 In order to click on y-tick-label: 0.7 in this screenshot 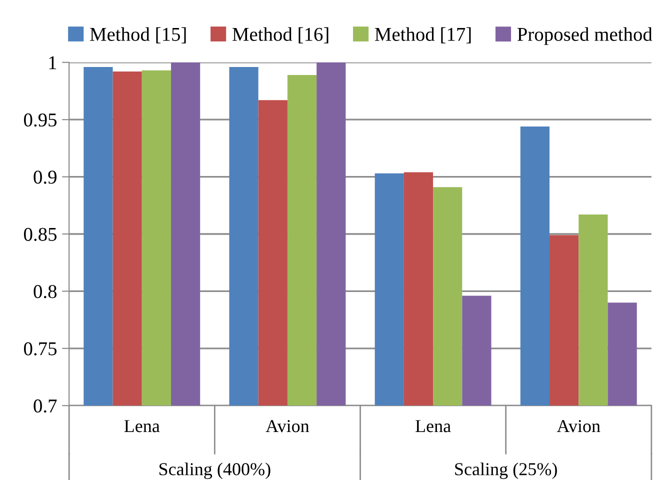, I will do `click(45, 406)`.